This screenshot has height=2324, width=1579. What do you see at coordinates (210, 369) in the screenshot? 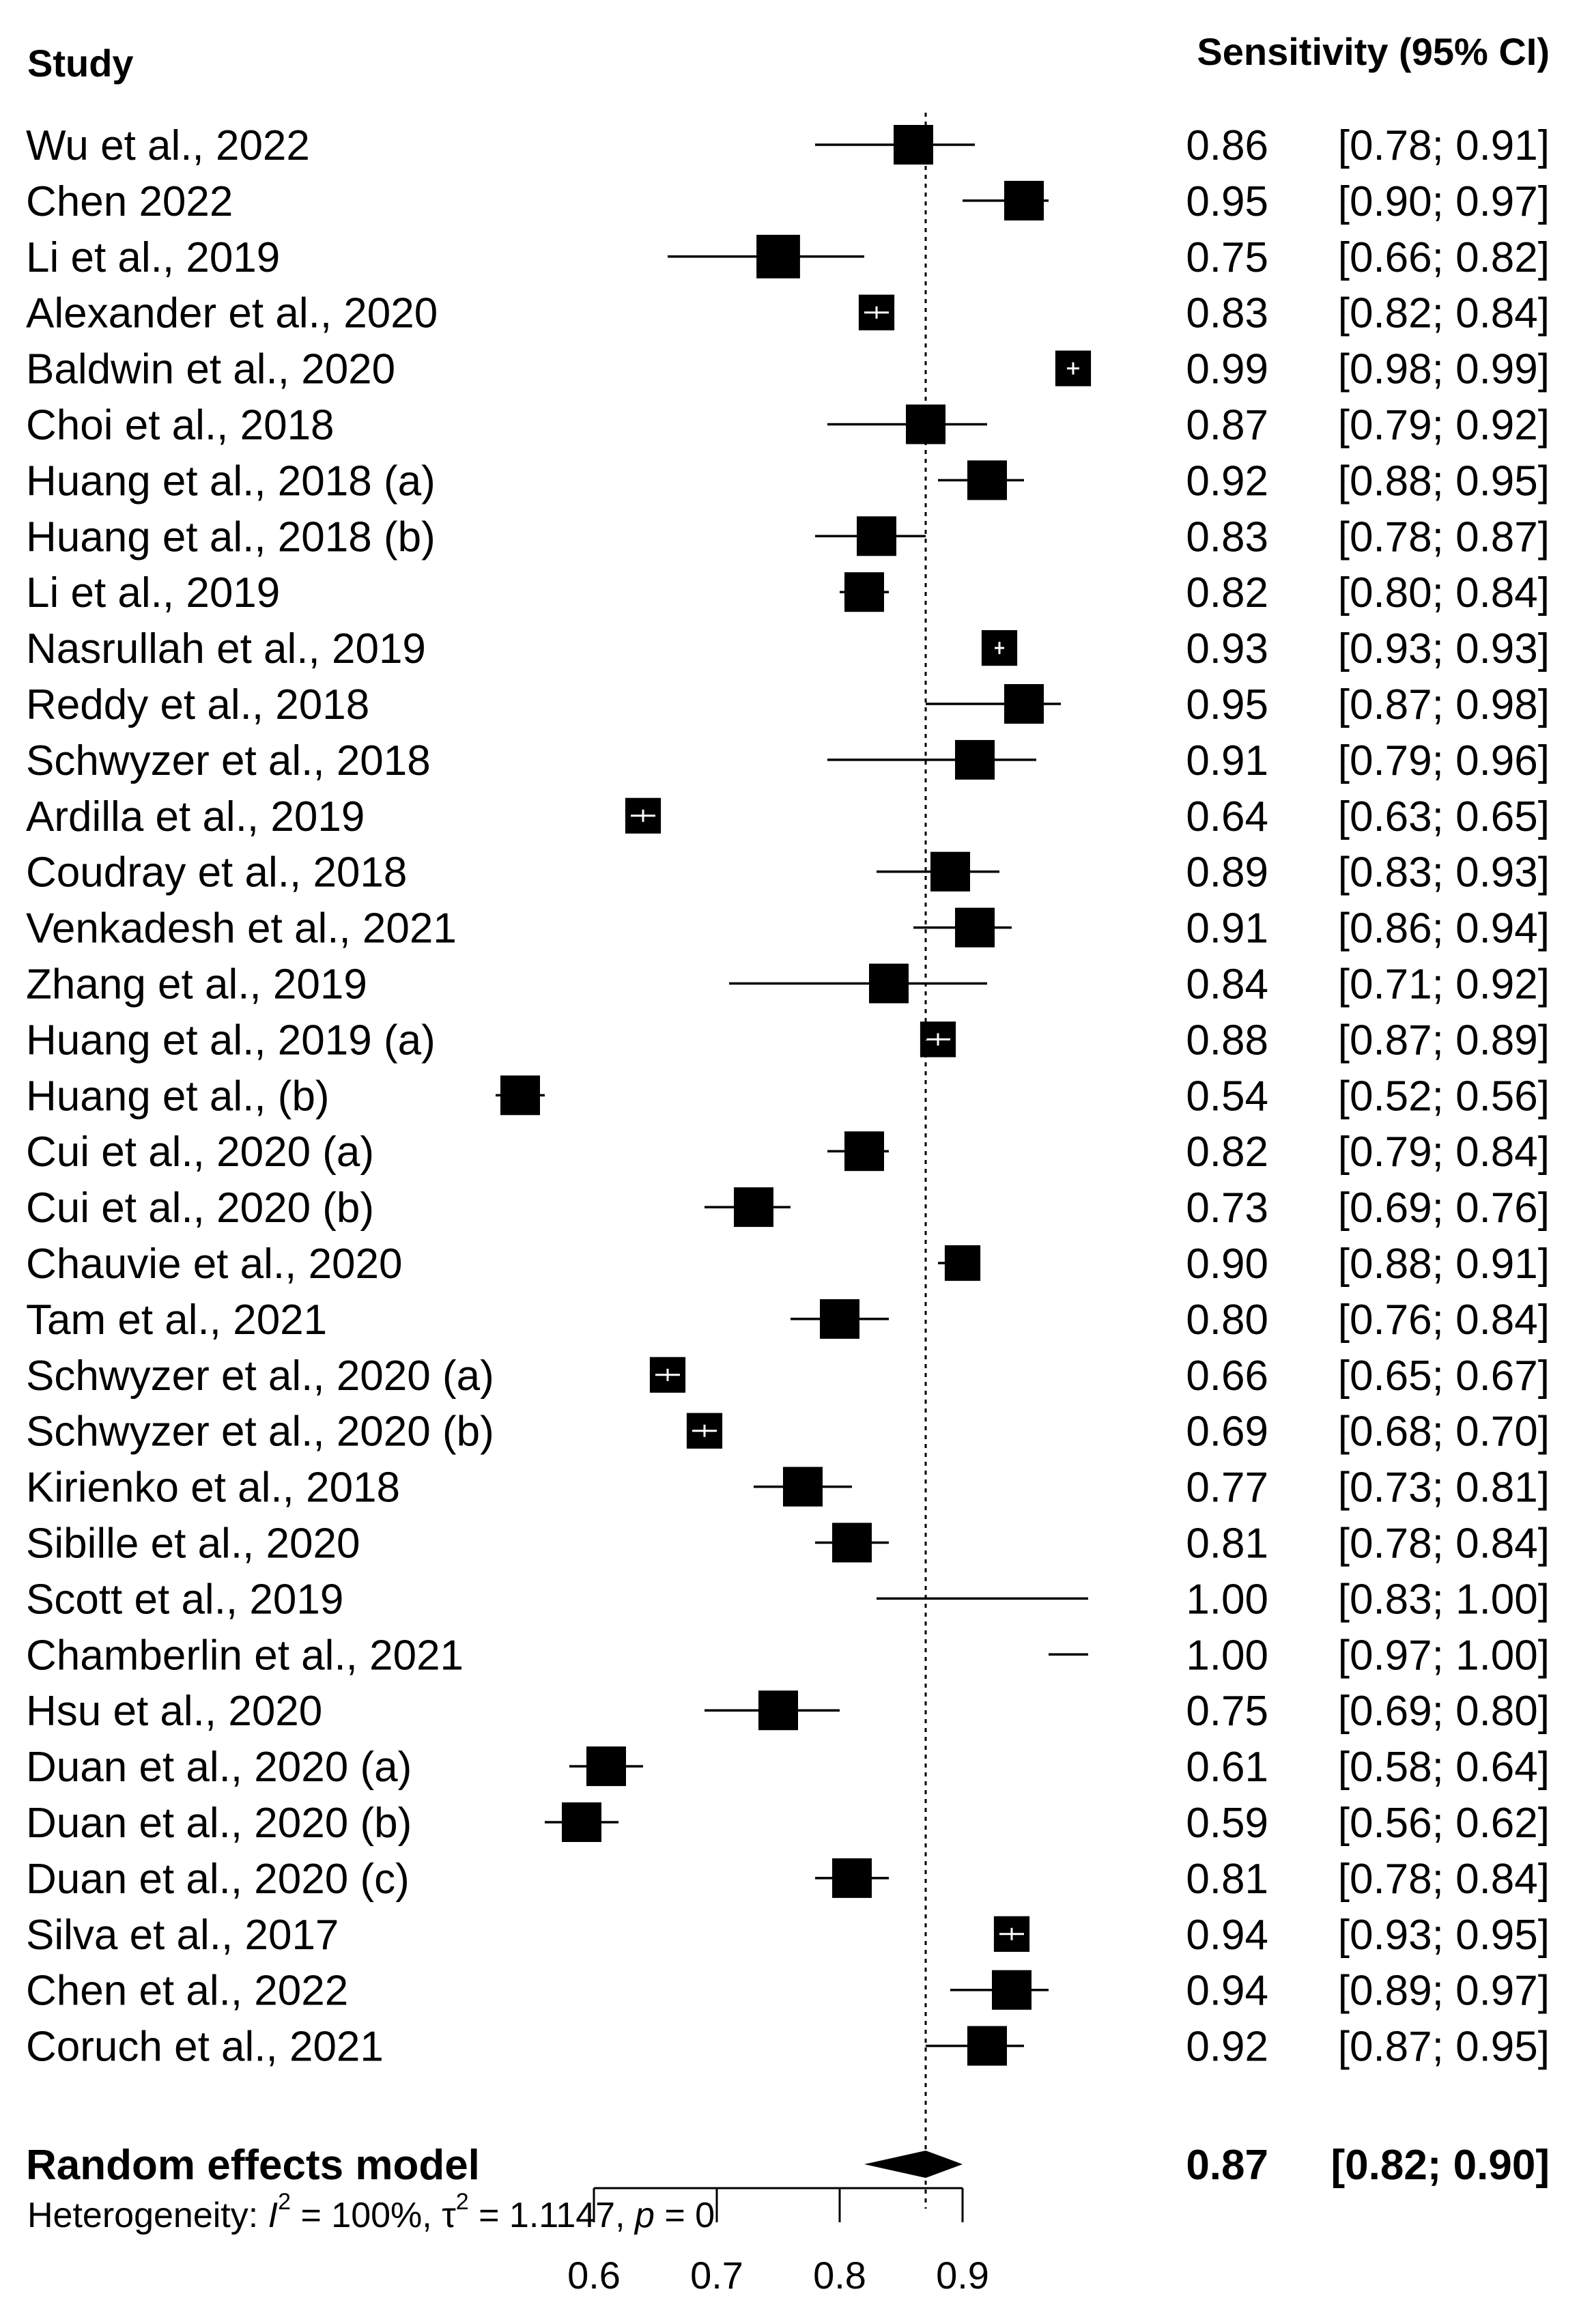
I see `study-label: Baldwin et al., 2020` at bounding box center [210, 369].